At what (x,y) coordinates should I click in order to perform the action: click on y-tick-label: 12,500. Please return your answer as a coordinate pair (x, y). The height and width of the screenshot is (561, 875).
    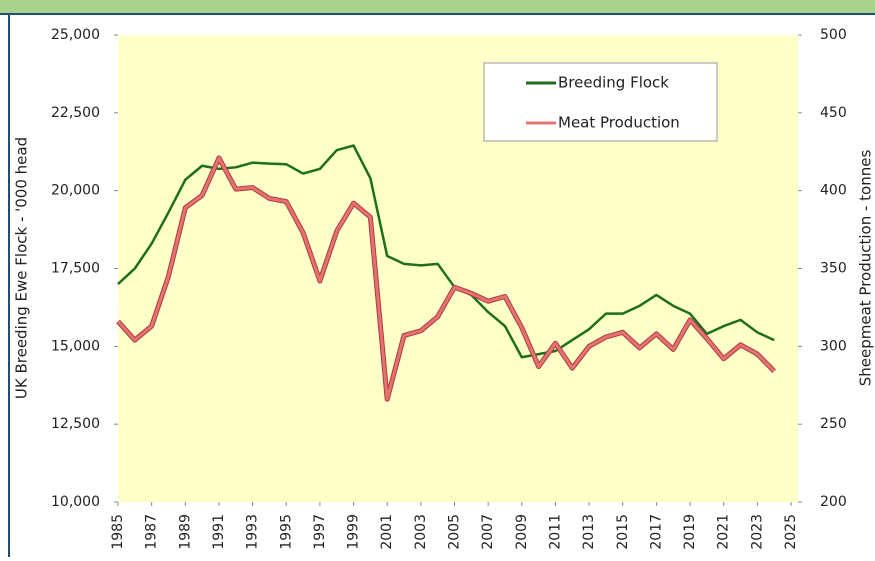
    Looking at the image, I should click on (75, 424).